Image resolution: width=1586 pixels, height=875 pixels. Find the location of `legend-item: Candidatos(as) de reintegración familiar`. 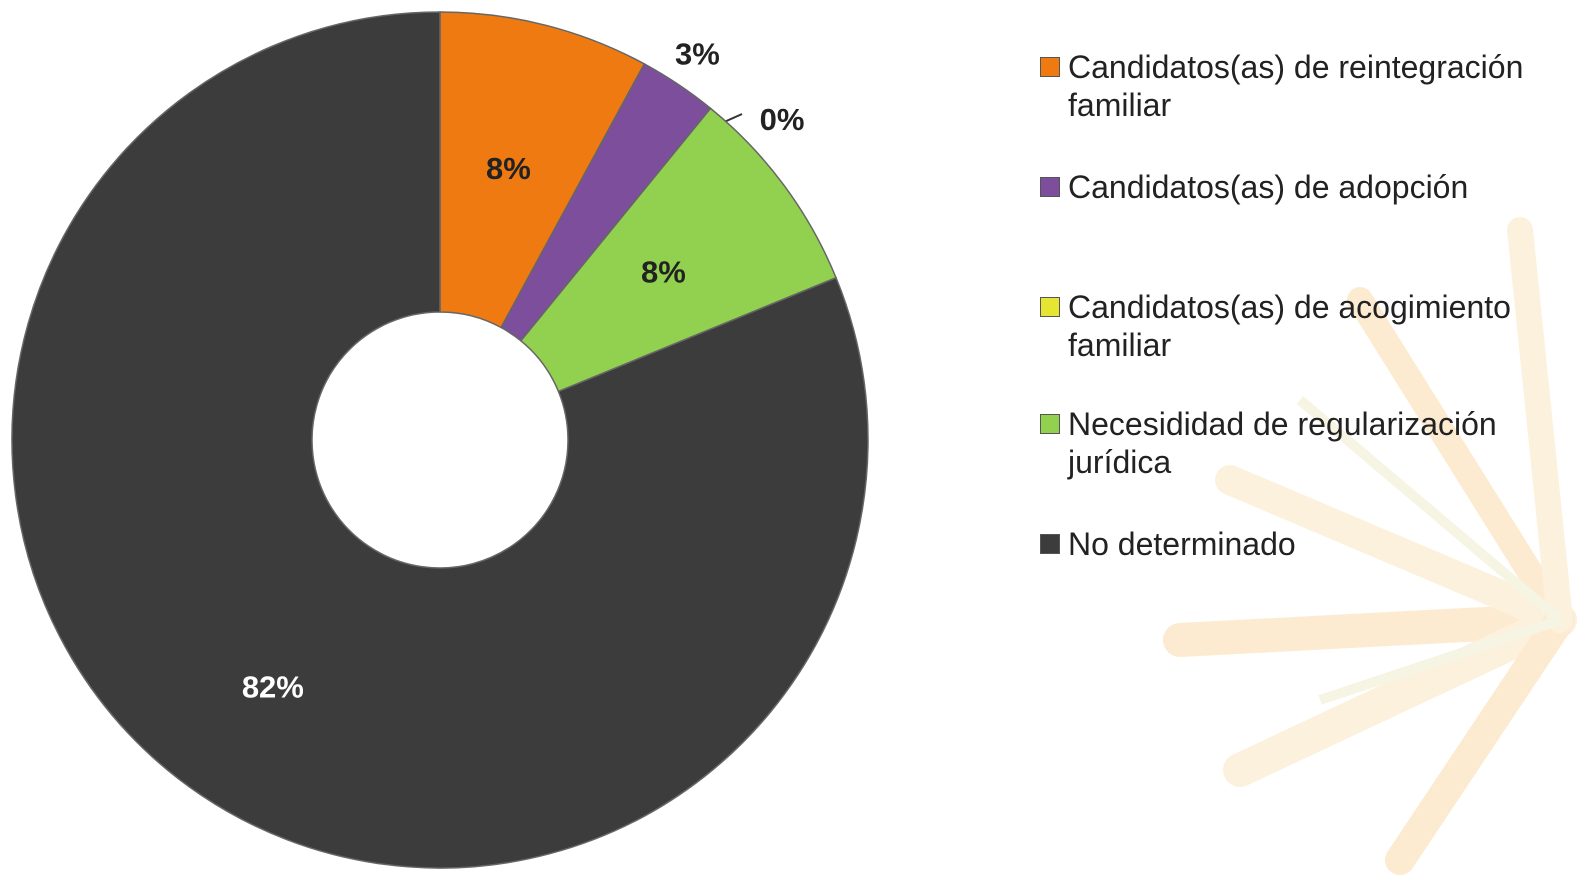

legend-item: Candidatos(as) de reintegración familiar is located at coordinates (1300, 86).